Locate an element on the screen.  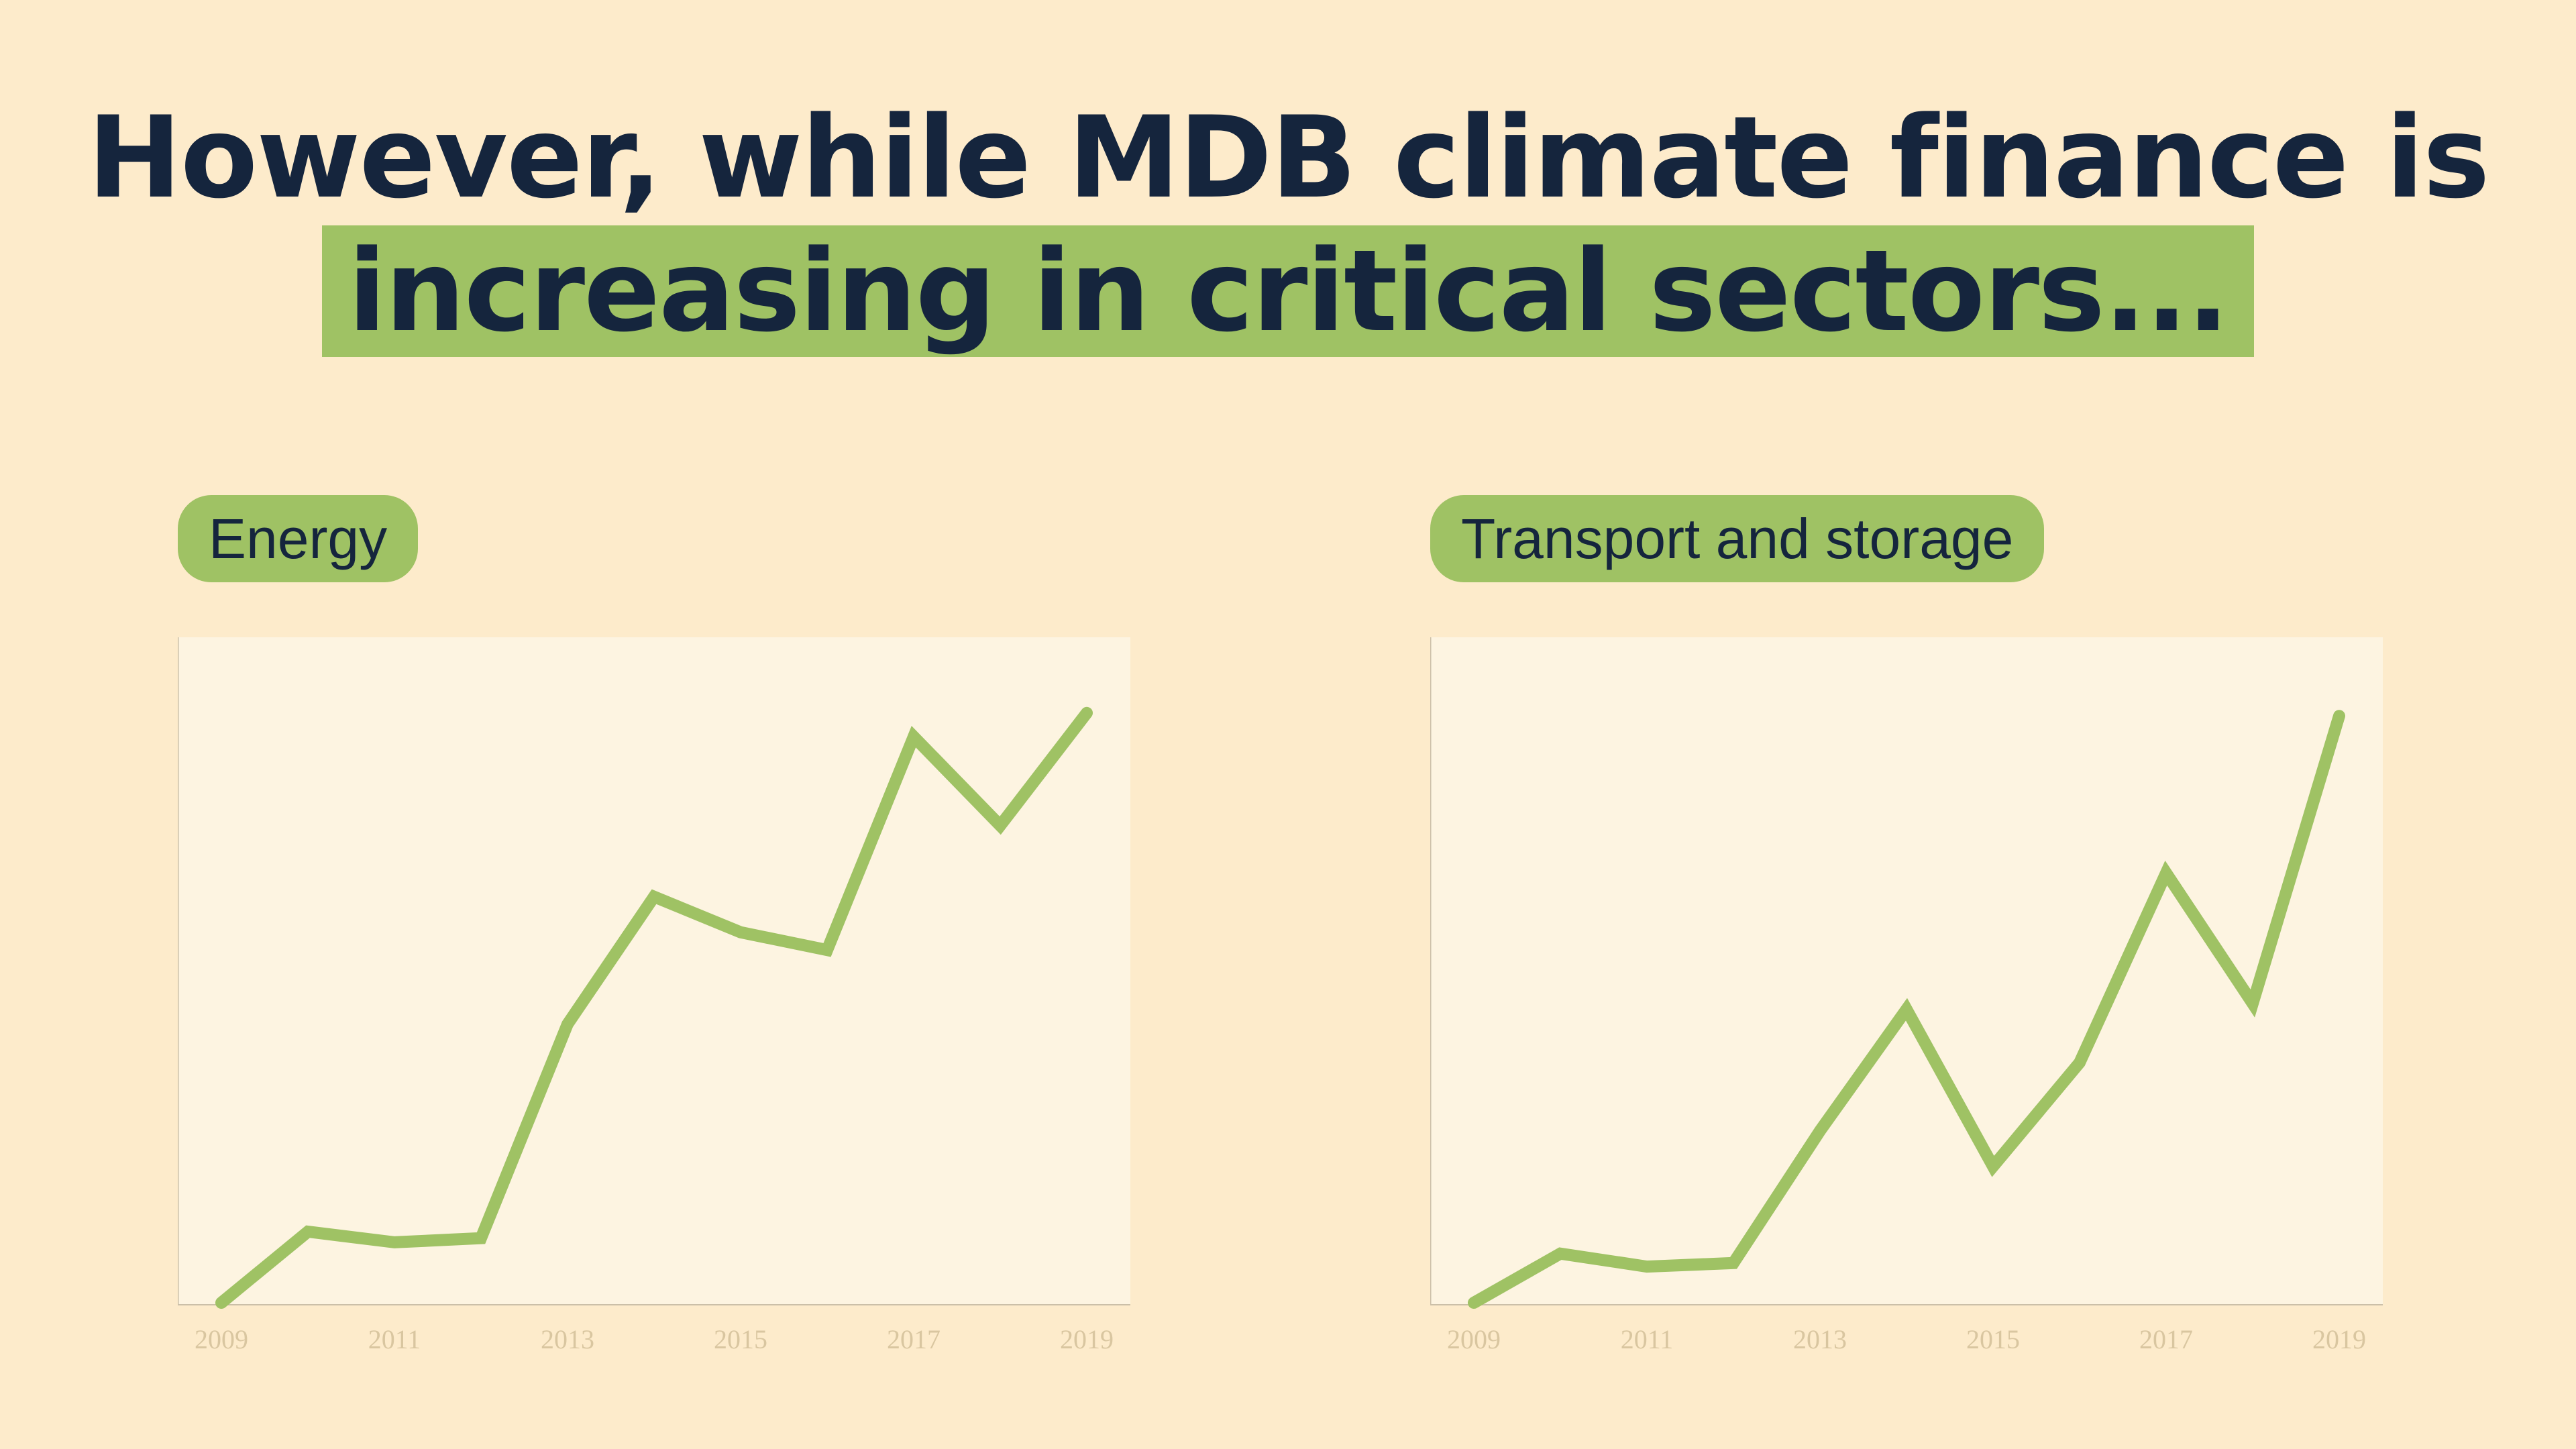
title-line-1: However, while MDB climate finance is is located at coordinates (1288, 157).